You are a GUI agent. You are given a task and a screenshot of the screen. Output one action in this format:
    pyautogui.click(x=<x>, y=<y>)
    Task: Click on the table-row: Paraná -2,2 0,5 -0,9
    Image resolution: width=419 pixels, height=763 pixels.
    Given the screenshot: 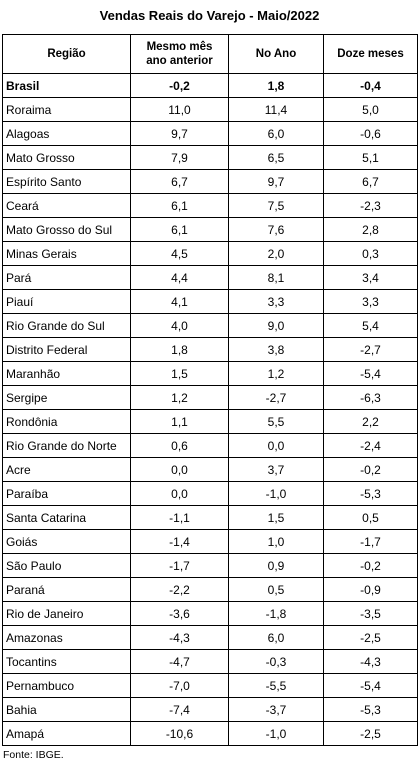 What is the action you would take?
    pyautogui.click(x=210, y=589)
    